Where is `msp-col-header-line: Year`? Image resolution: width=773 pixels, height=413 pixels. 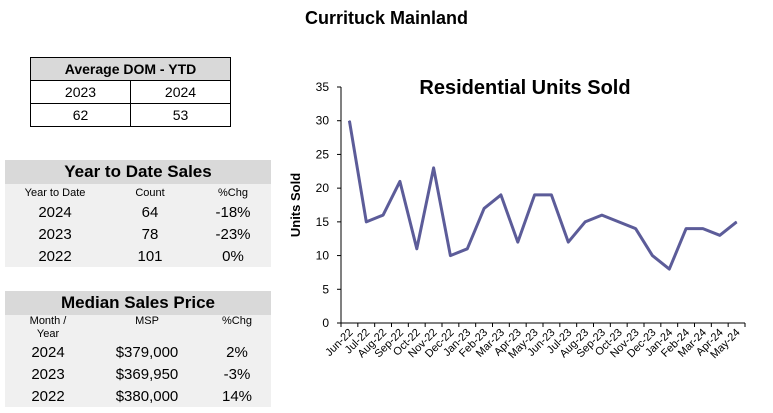 msp-col-header-line: Year is located at coordinates (48, 334).